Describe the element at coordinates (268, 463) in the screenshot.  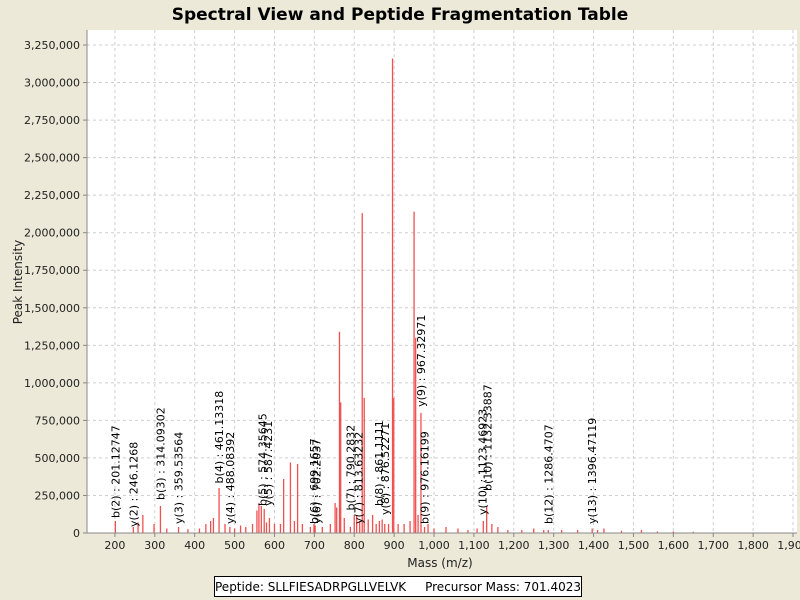
I see `peak-annotation: y(5) : 587.4231` at that location.